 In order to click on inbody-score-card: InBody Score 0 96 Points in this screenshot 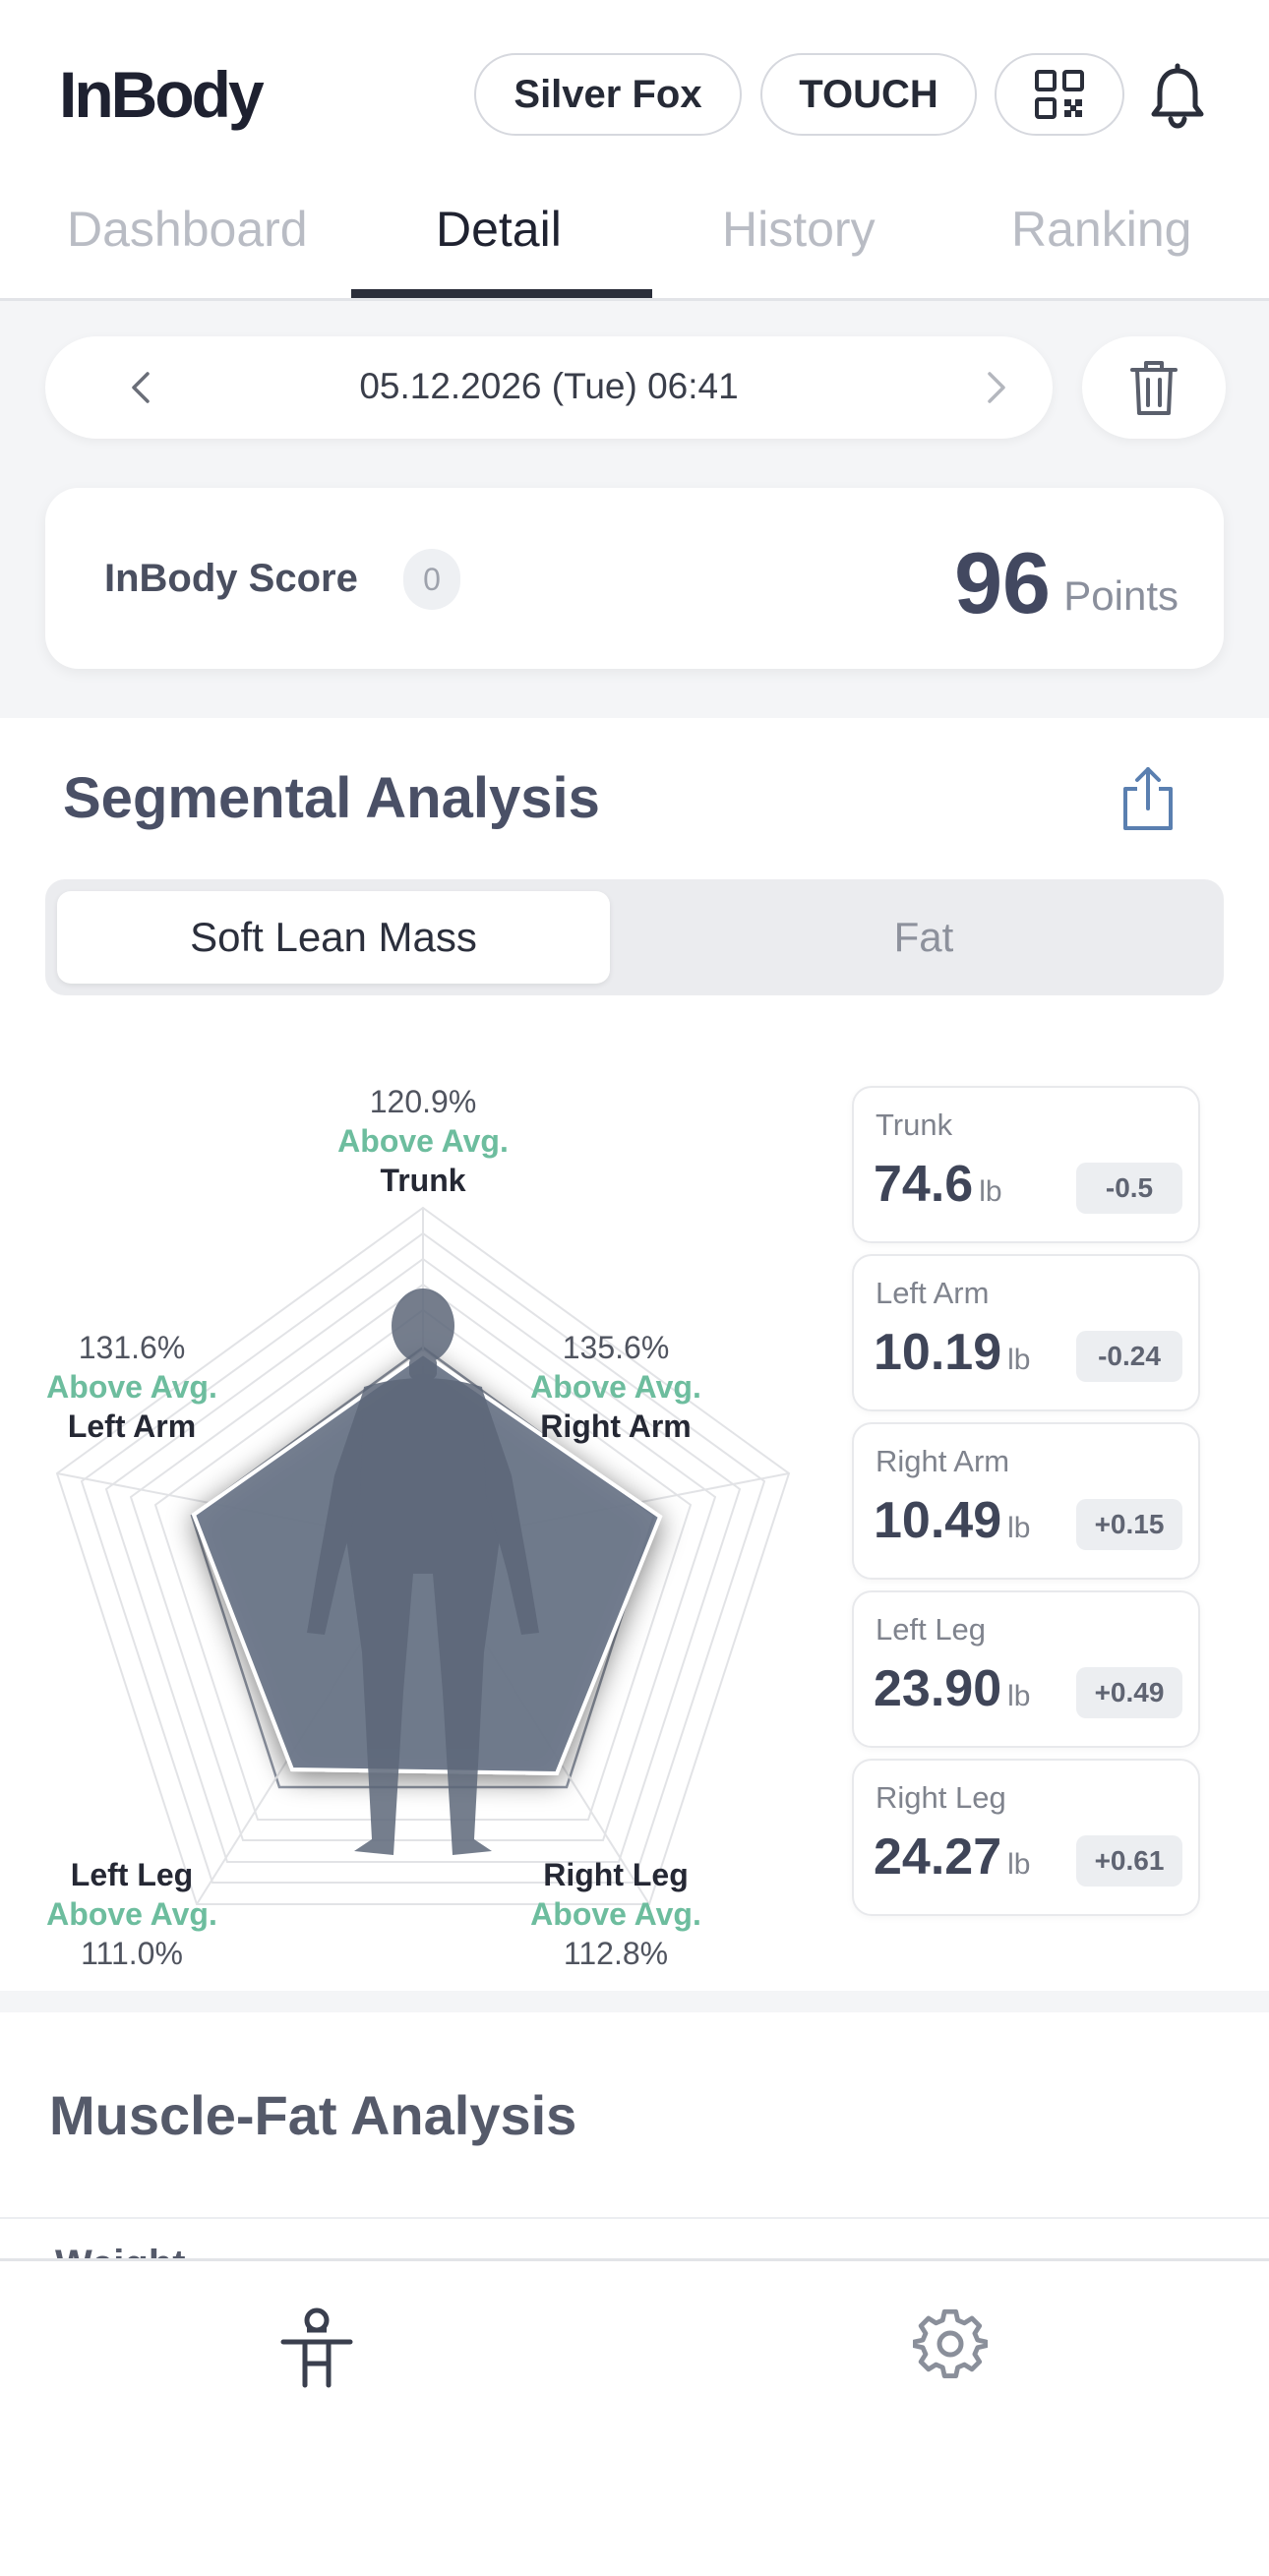, I will do `click(634, 579)`.